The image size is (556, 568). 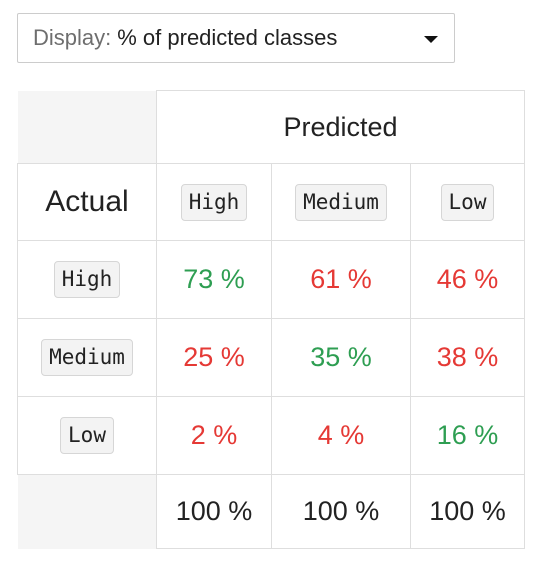 I want to click on chevron-down-icon, so click(x=431, y=39).